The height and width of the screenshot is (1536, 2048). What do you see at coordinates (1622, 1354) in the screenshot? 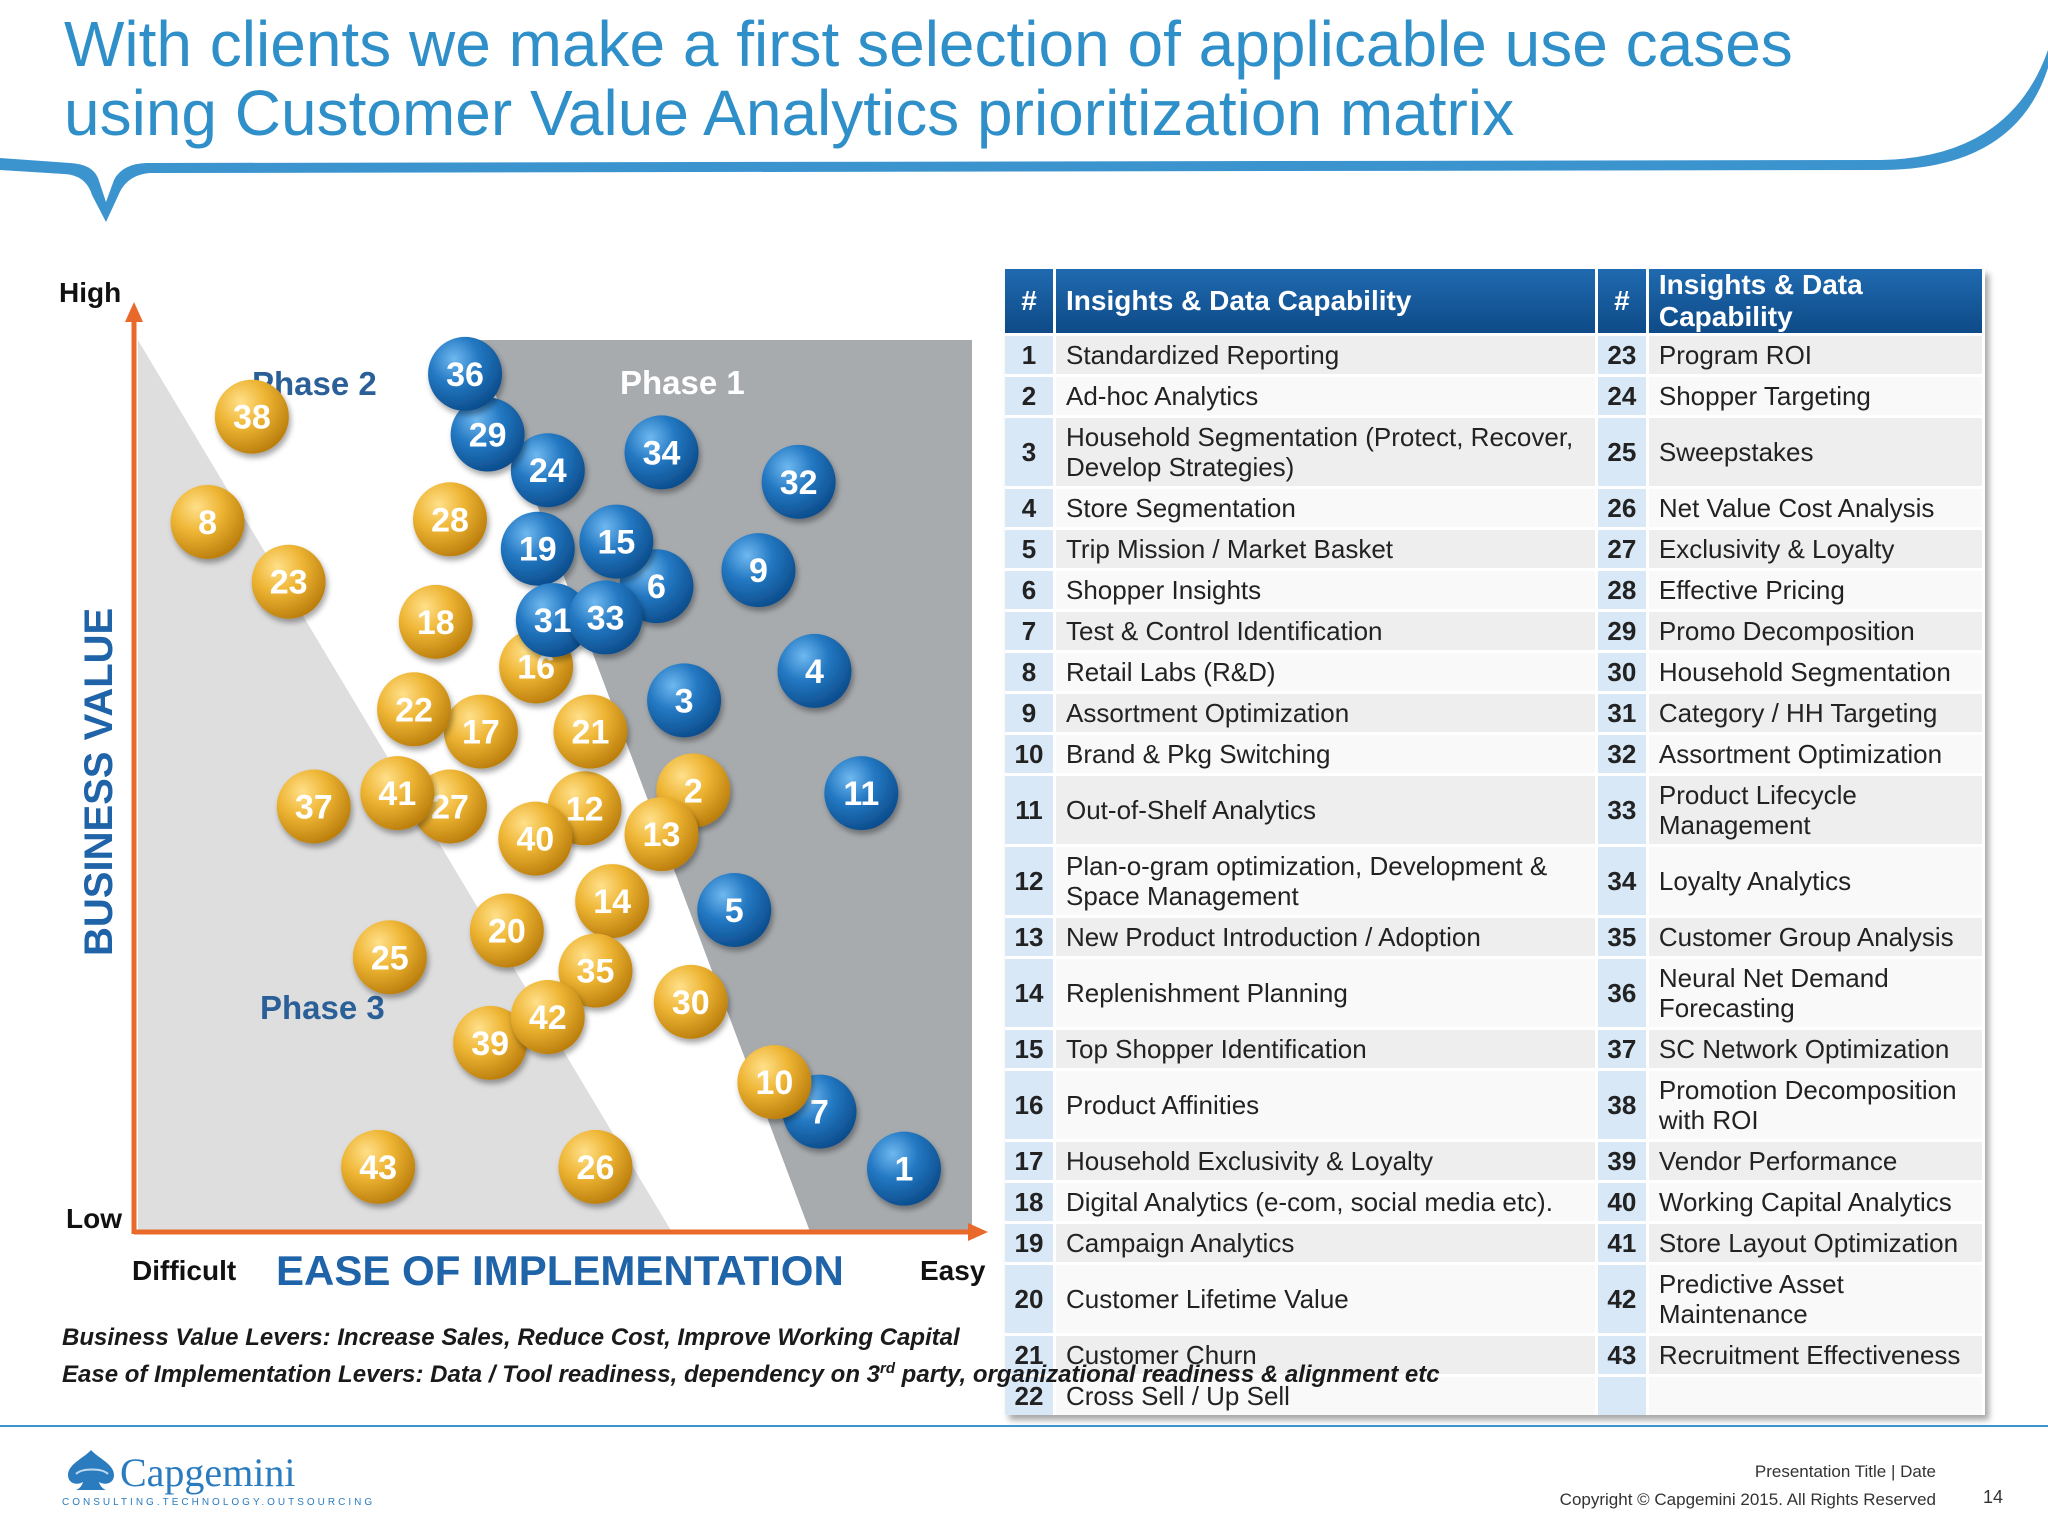
I see `row-number: 43` at bounding box center [1622, 1354].